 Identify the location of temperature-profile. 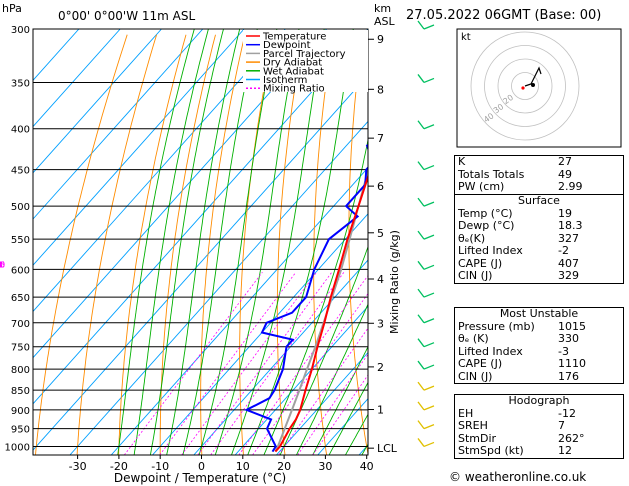
(321, 313).